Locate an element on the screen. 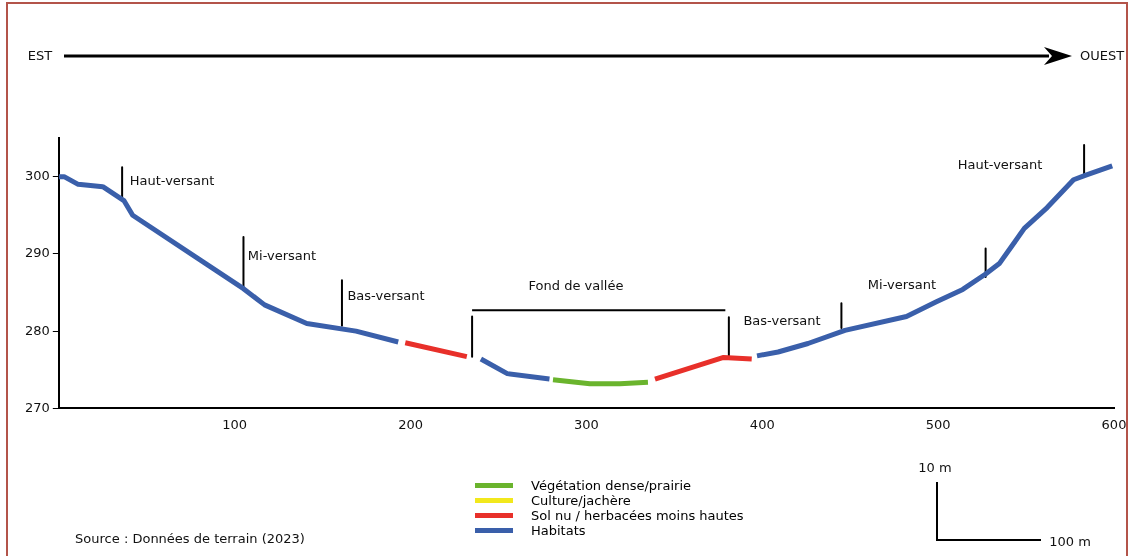 This screenshot has height=556, width=1136. x-tick-label: 500 is located at coordinates (938, 424).